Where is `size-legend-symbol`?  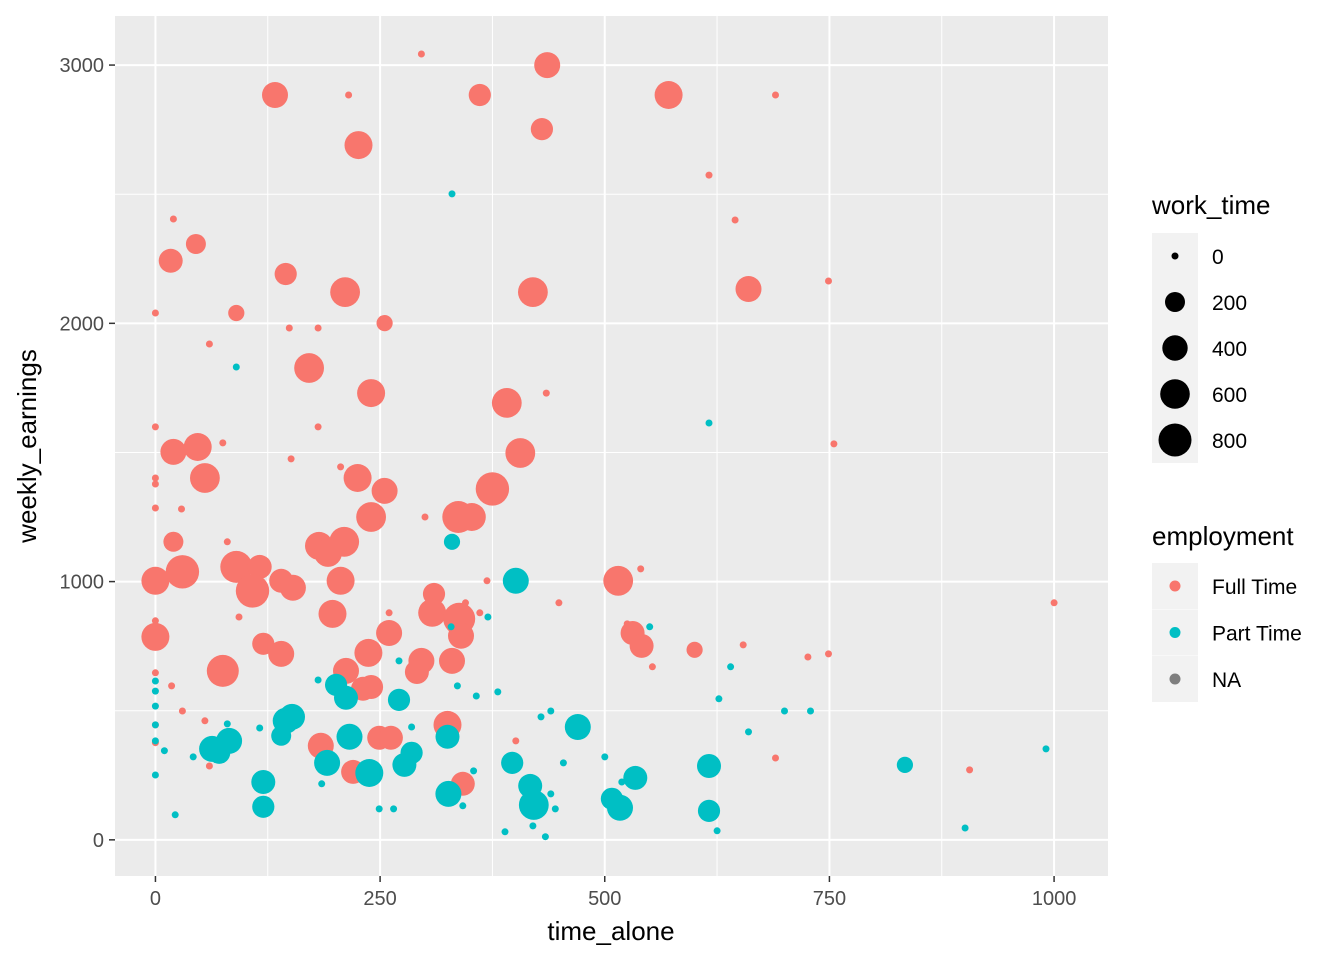
size-legend-symbol is located at coordinates (1175, 256).